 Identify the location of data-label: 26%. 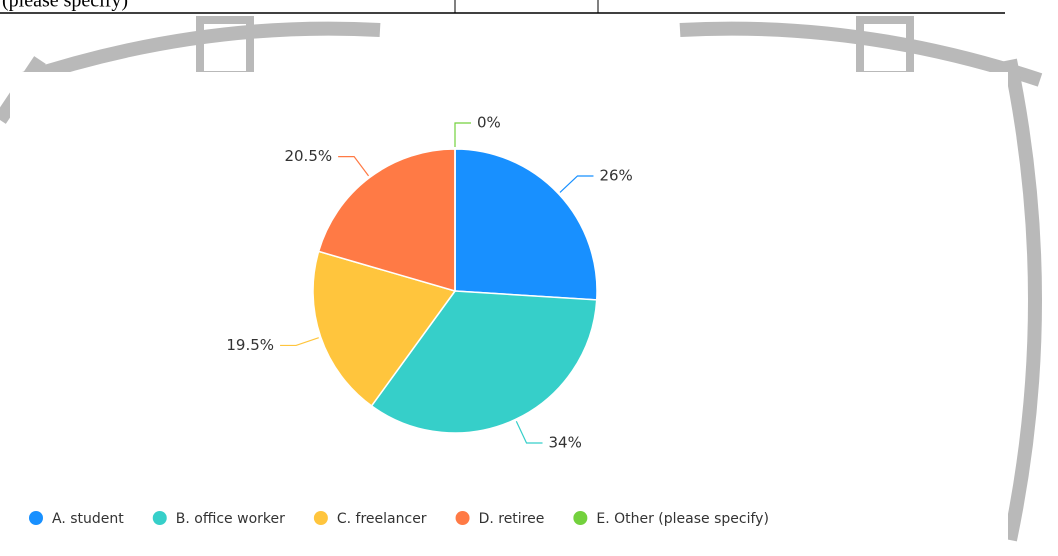
(615, 175).